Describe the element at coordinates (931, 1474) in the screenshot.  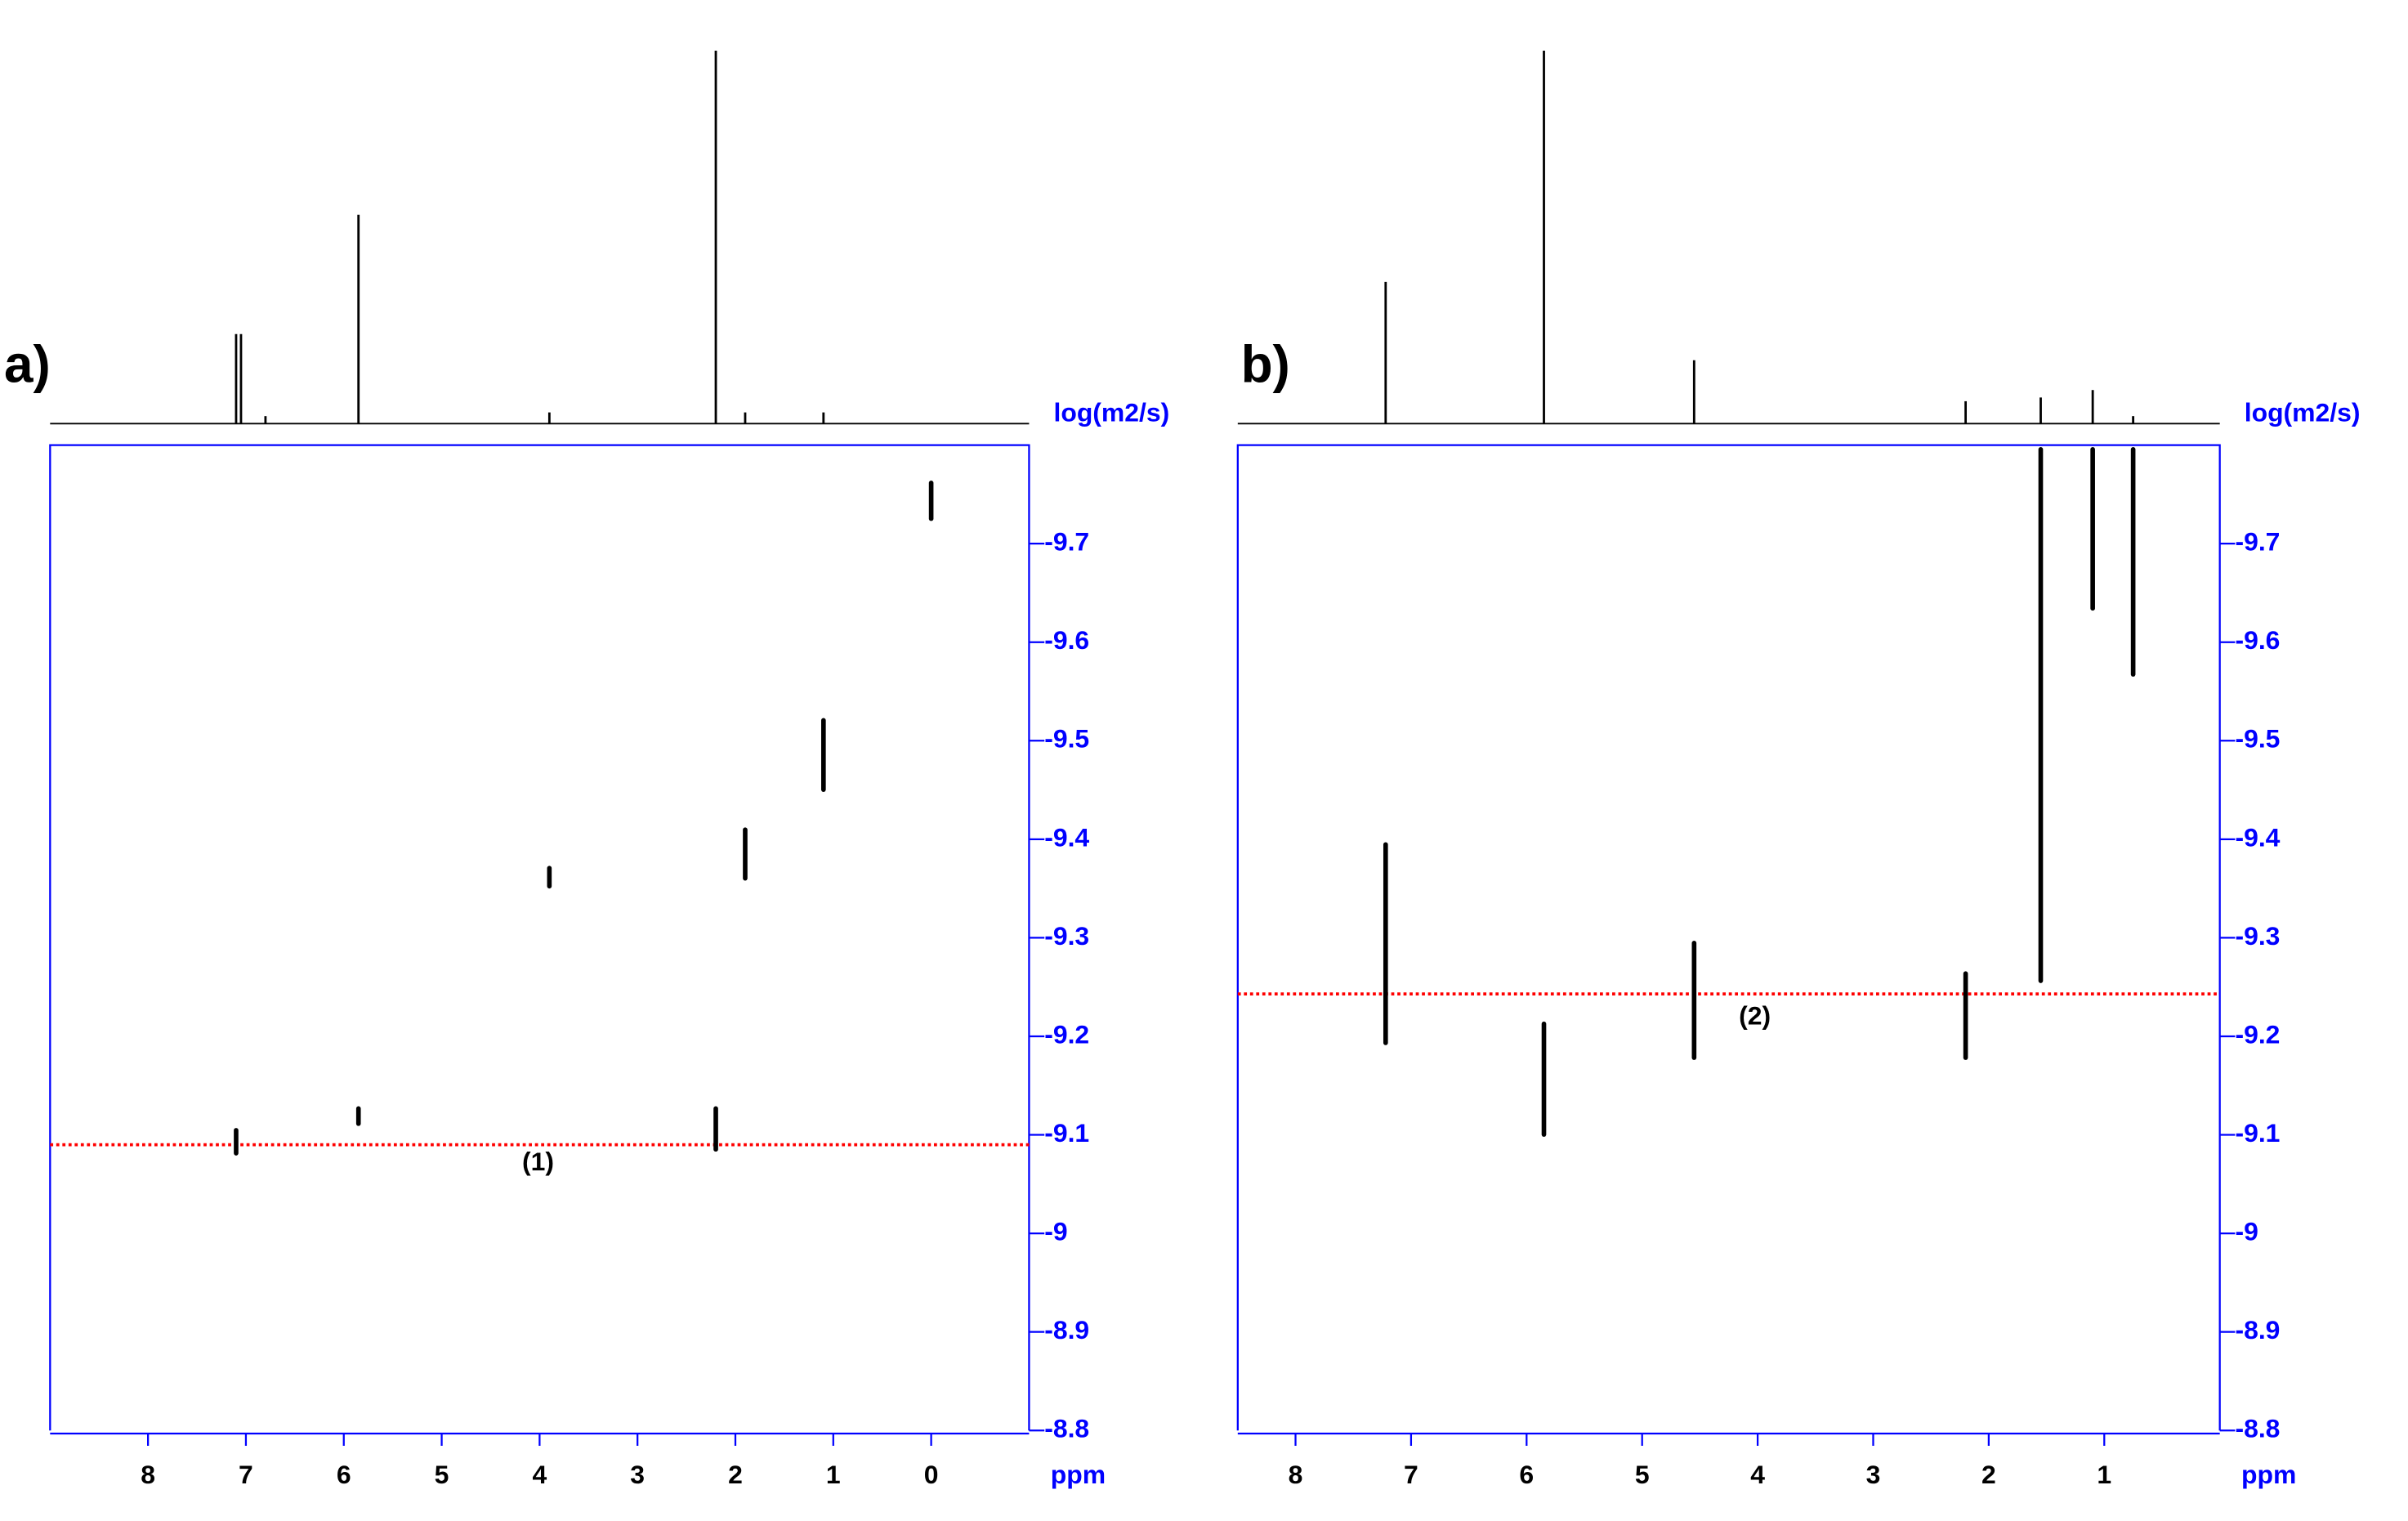
I see `x-tick-label: 0` at that location.